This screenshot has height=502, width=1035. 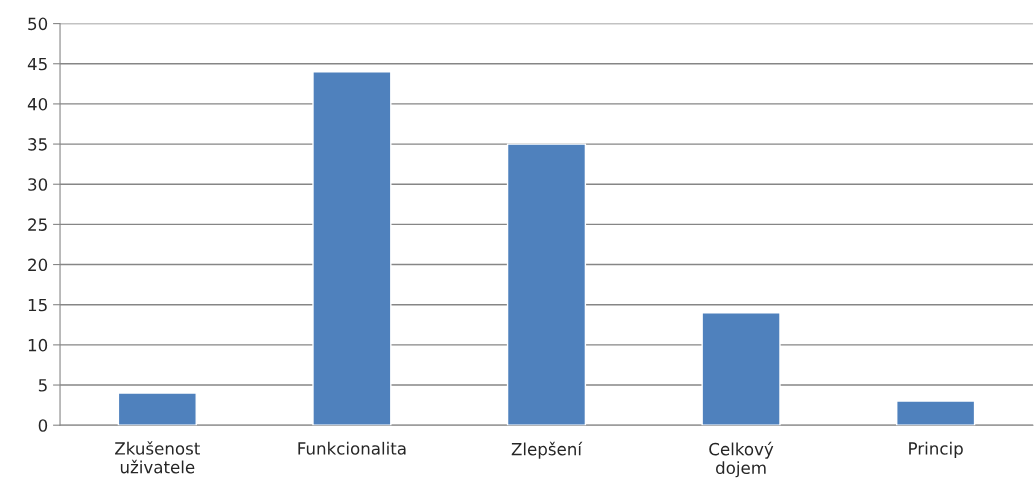 I want to click on x-tick-label: Celkový dojem, so click(x=741, y=459).